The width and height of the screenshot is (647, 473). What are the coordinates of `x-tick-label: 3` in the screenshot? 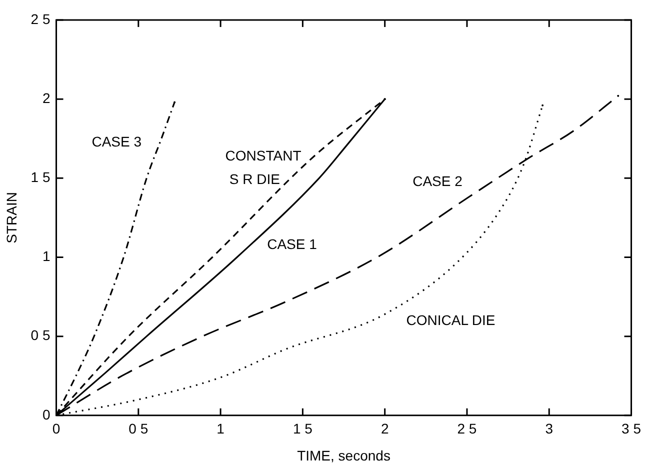 It's located at (549, 428).